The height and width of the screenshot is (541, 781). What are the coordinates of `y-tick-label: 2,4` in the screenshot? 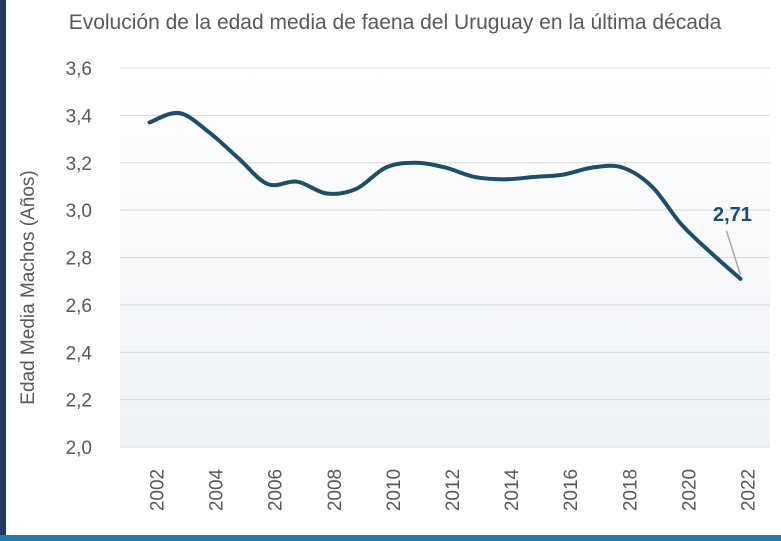 It's located at (79, 353).